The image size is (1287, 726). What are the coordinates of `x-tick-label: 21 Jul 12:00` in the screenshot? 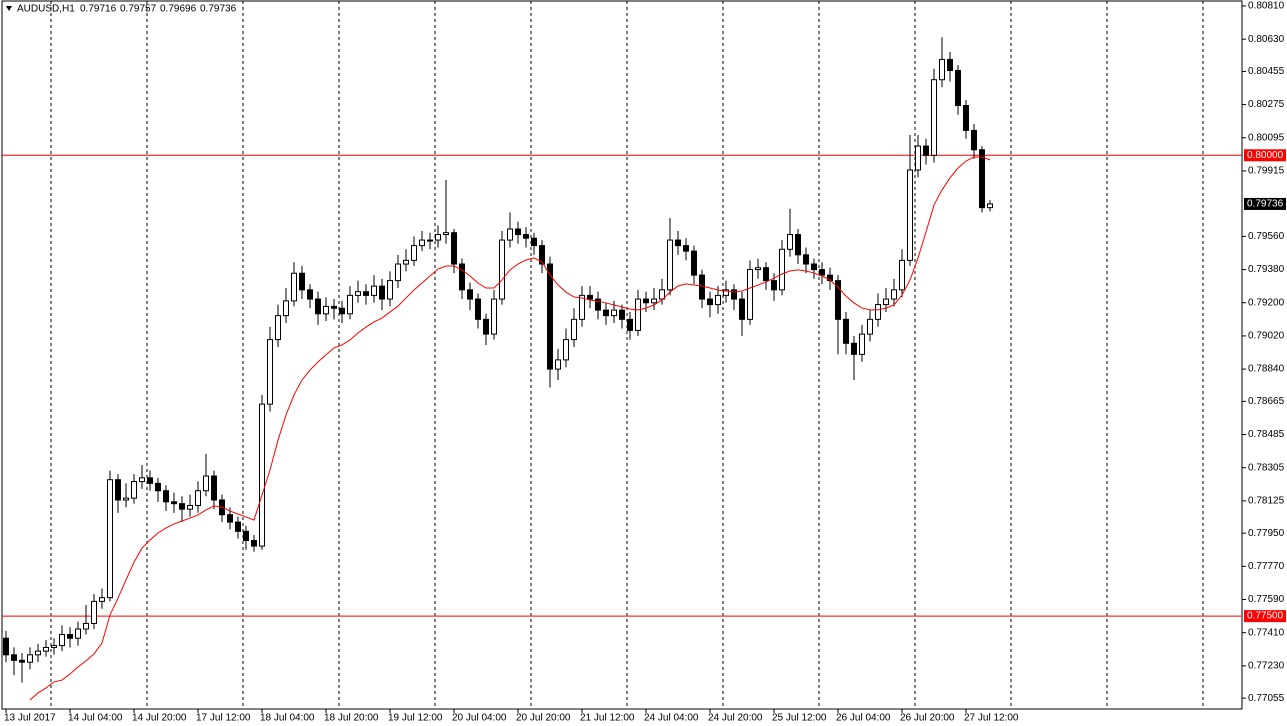 It's located at (607, 718).